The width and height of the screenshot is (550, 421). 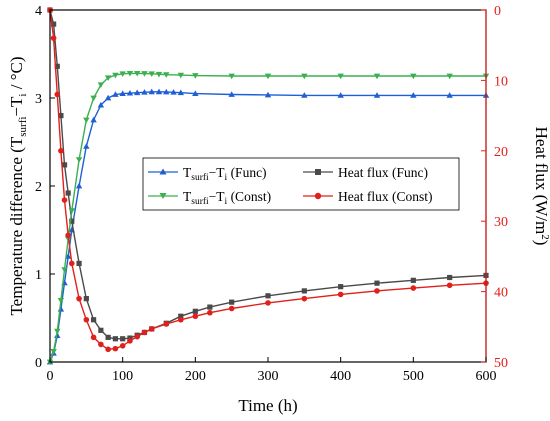 I want to click on legend-entry-heat-flux-const: Heat flux (Const), so click(x=367, y=196).